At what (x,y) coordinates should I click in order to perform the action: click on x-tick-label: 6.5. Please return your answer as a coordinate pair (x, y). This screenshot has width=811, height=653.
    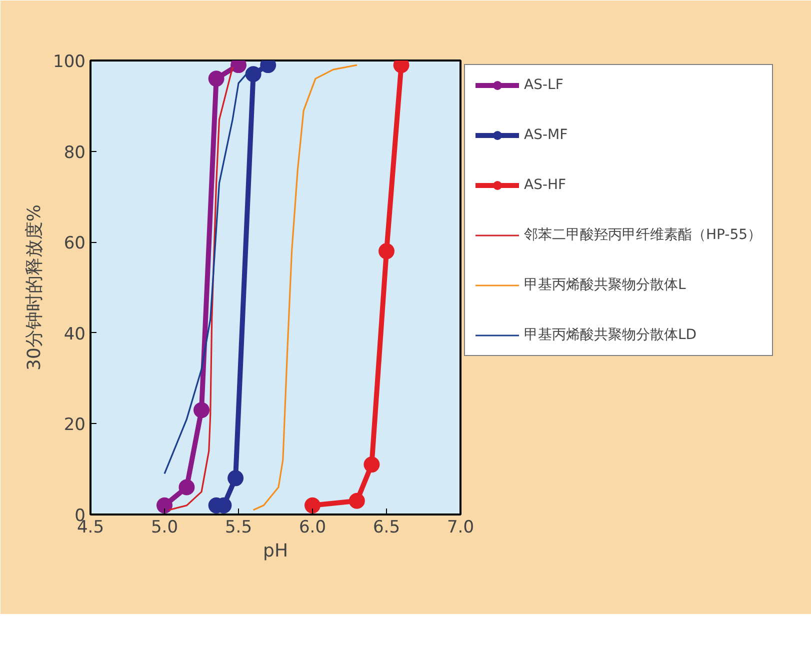
    Looking at the image, I should click on (386, 528).